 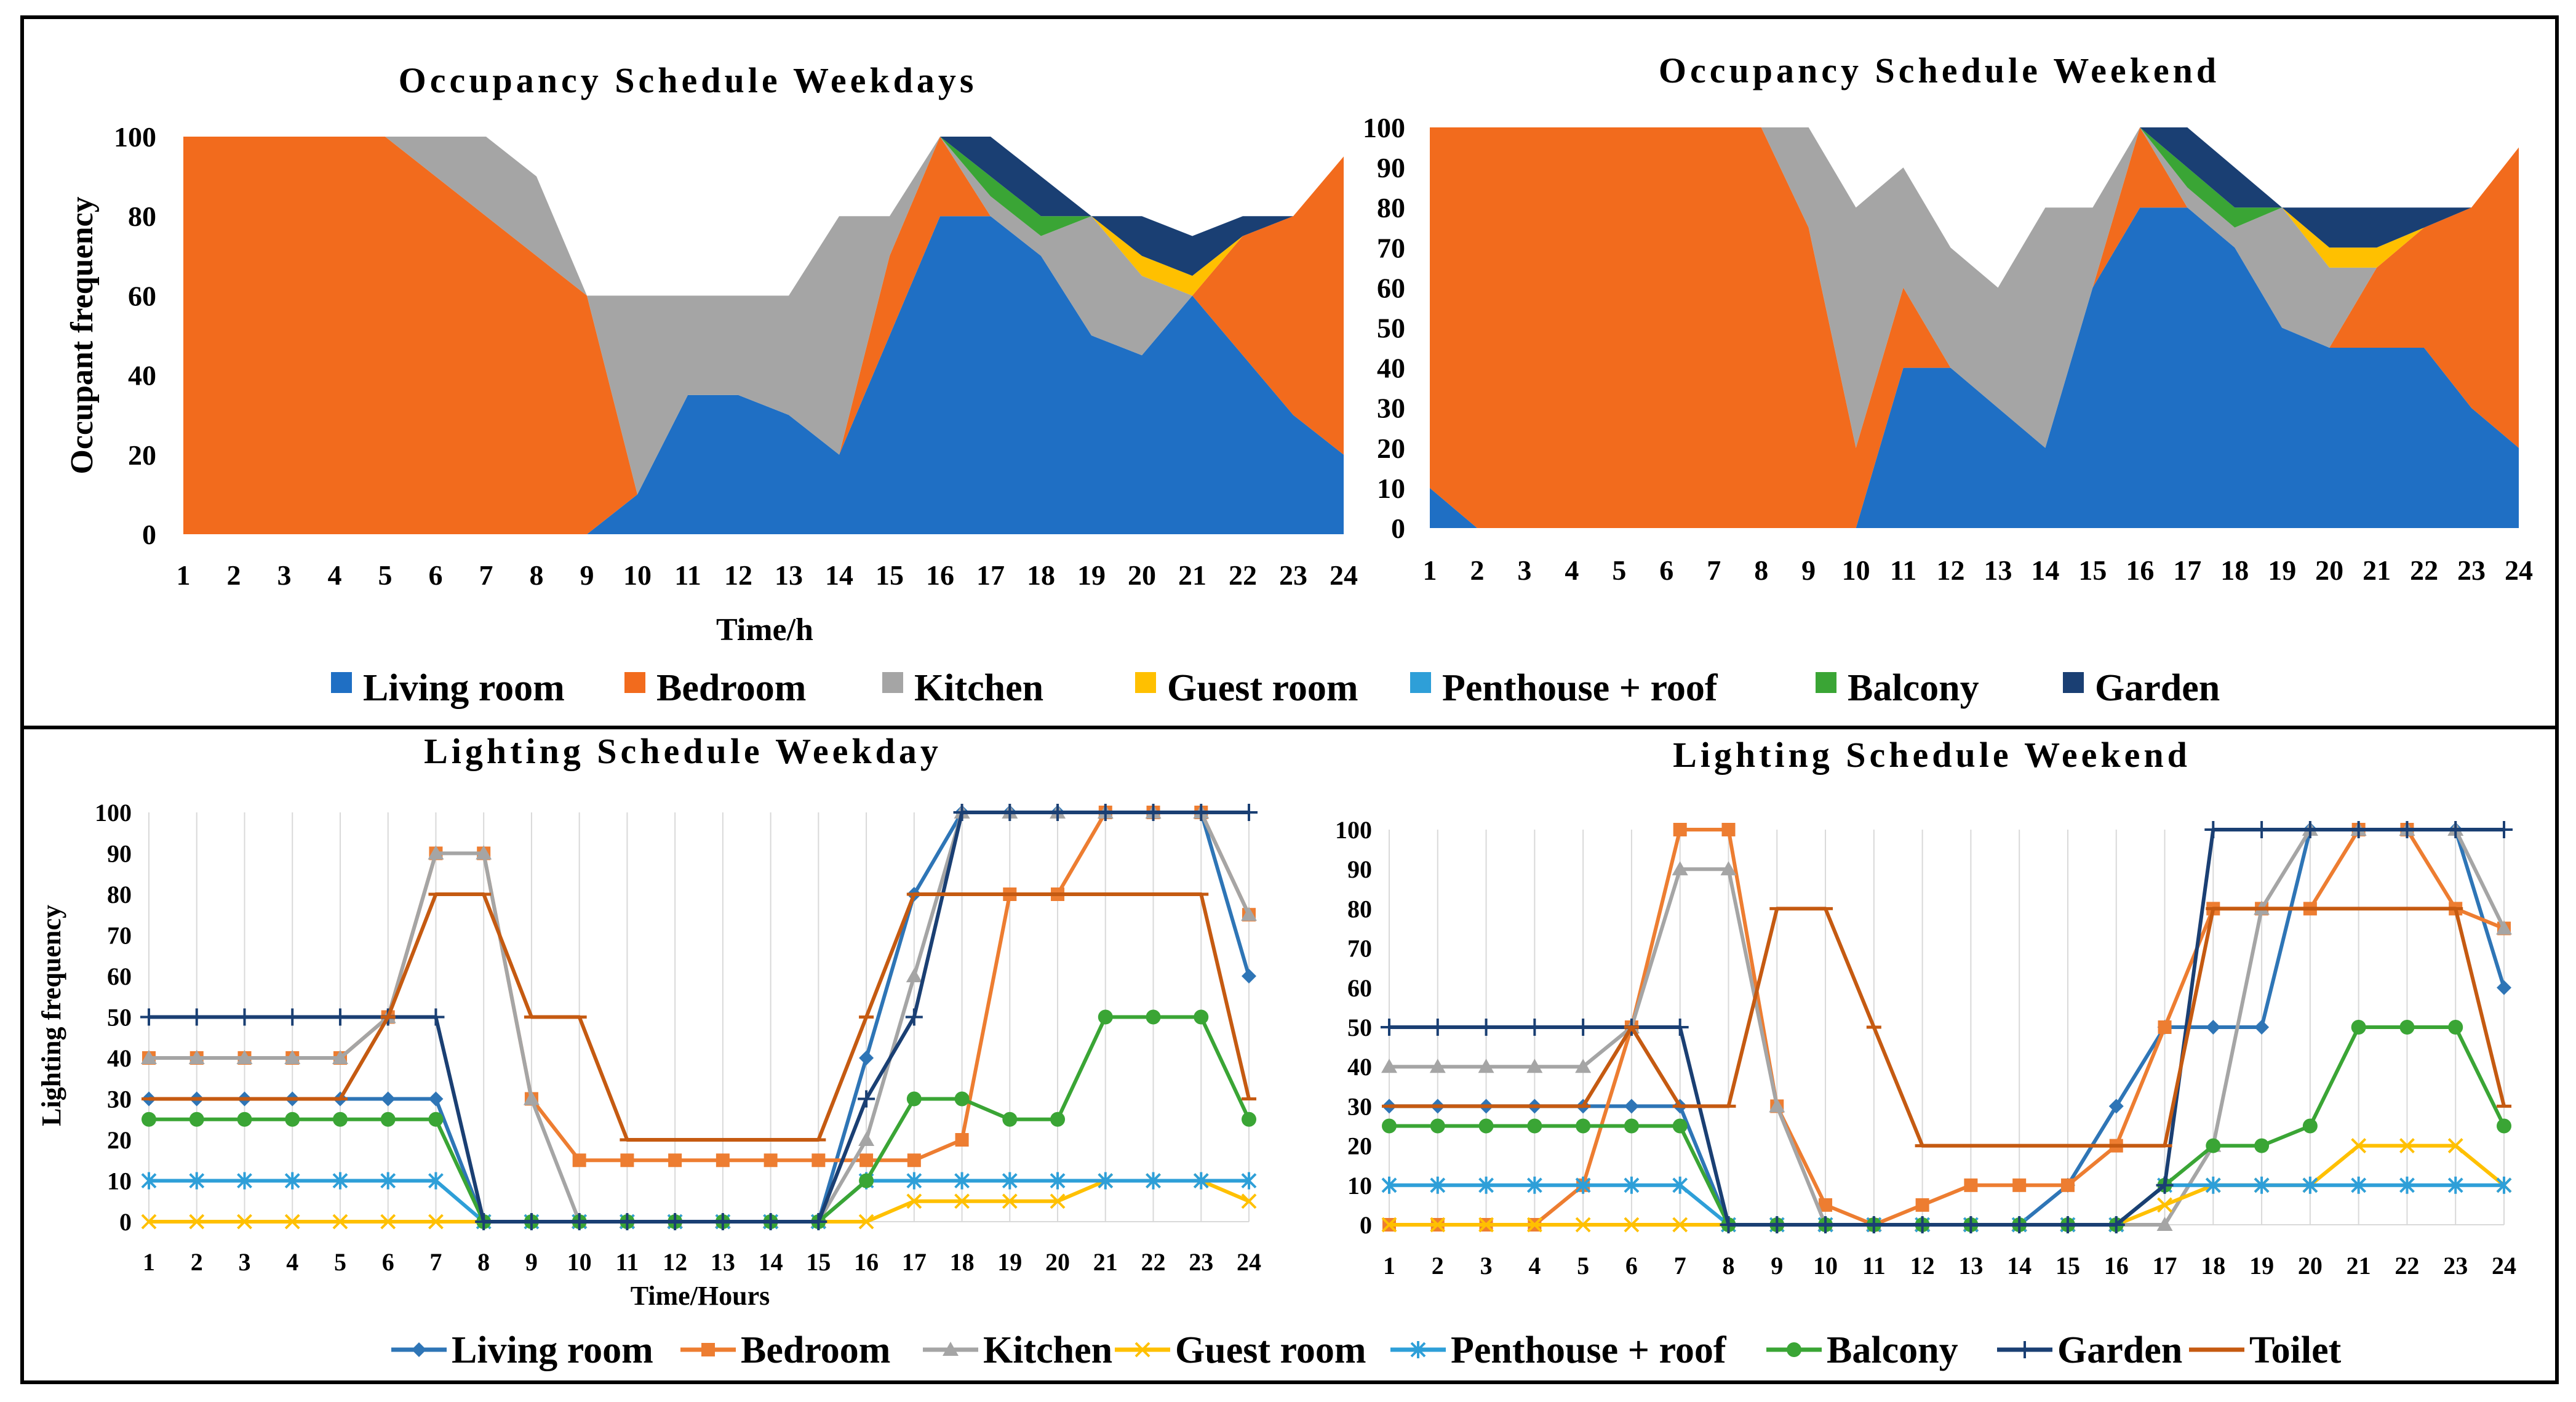 What do you see at coordinates (197, 1262) in the screenshot?
I see `x-tick-label: 2` at bounding box center [197, 1262].